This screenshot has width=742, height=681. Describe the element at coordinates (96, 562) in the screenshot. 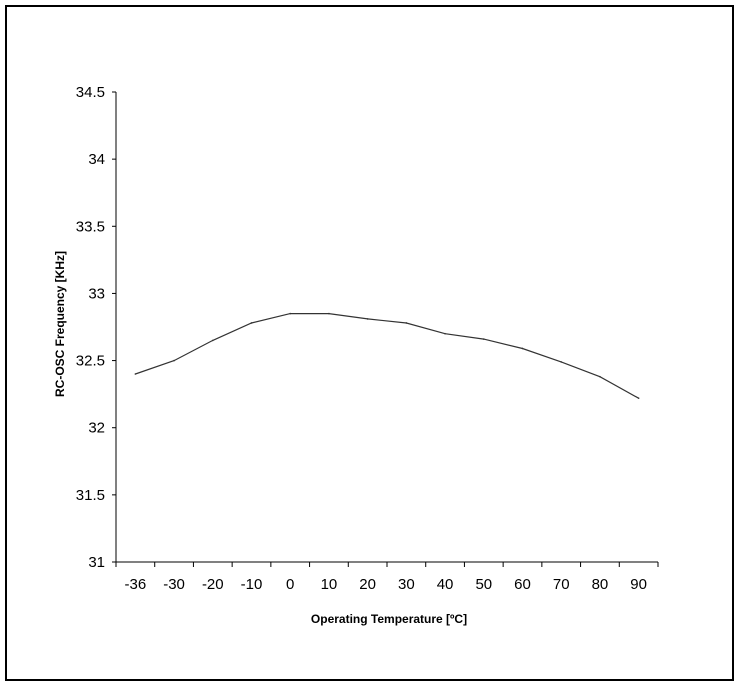

I see `y-tick-label: 31` at that location.